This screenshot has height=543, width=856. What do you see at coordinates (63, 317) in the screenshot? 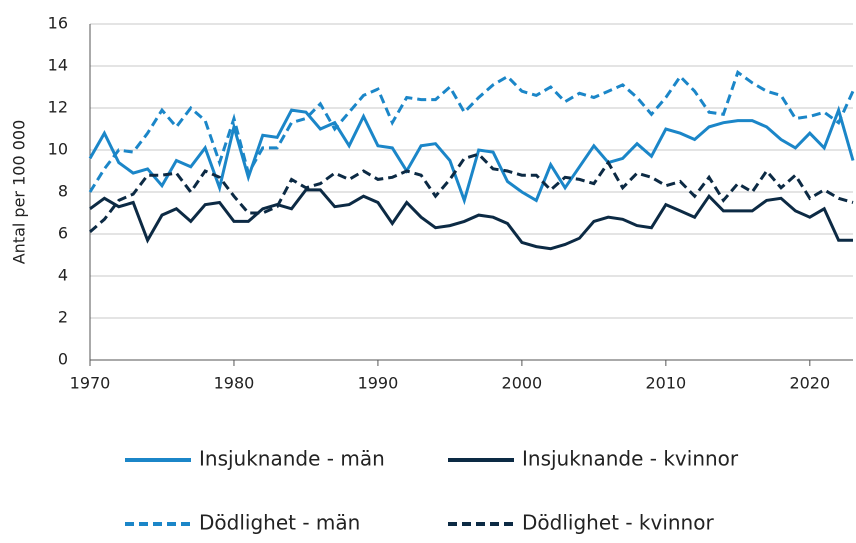
I see `y-tick-label: 2` at bounding box center [63, 317].